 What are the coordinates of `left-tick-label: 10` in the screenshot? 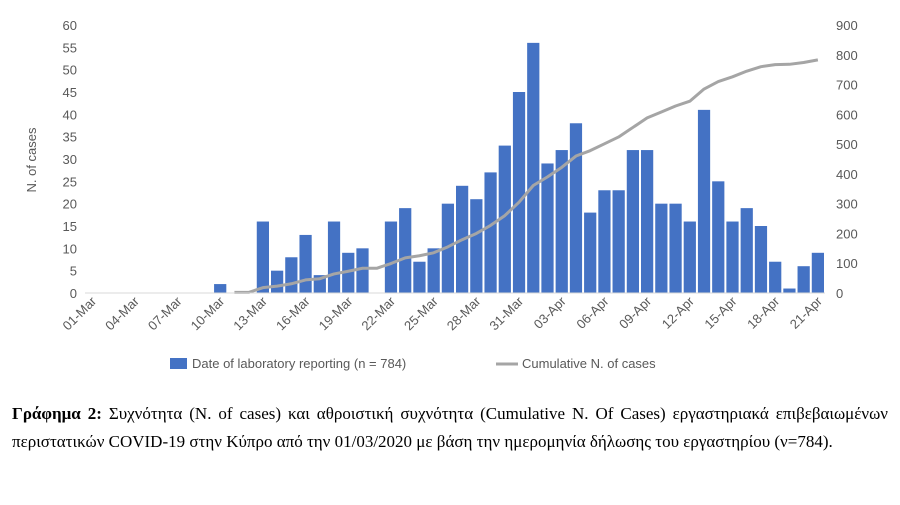 It's located at (70, 248).